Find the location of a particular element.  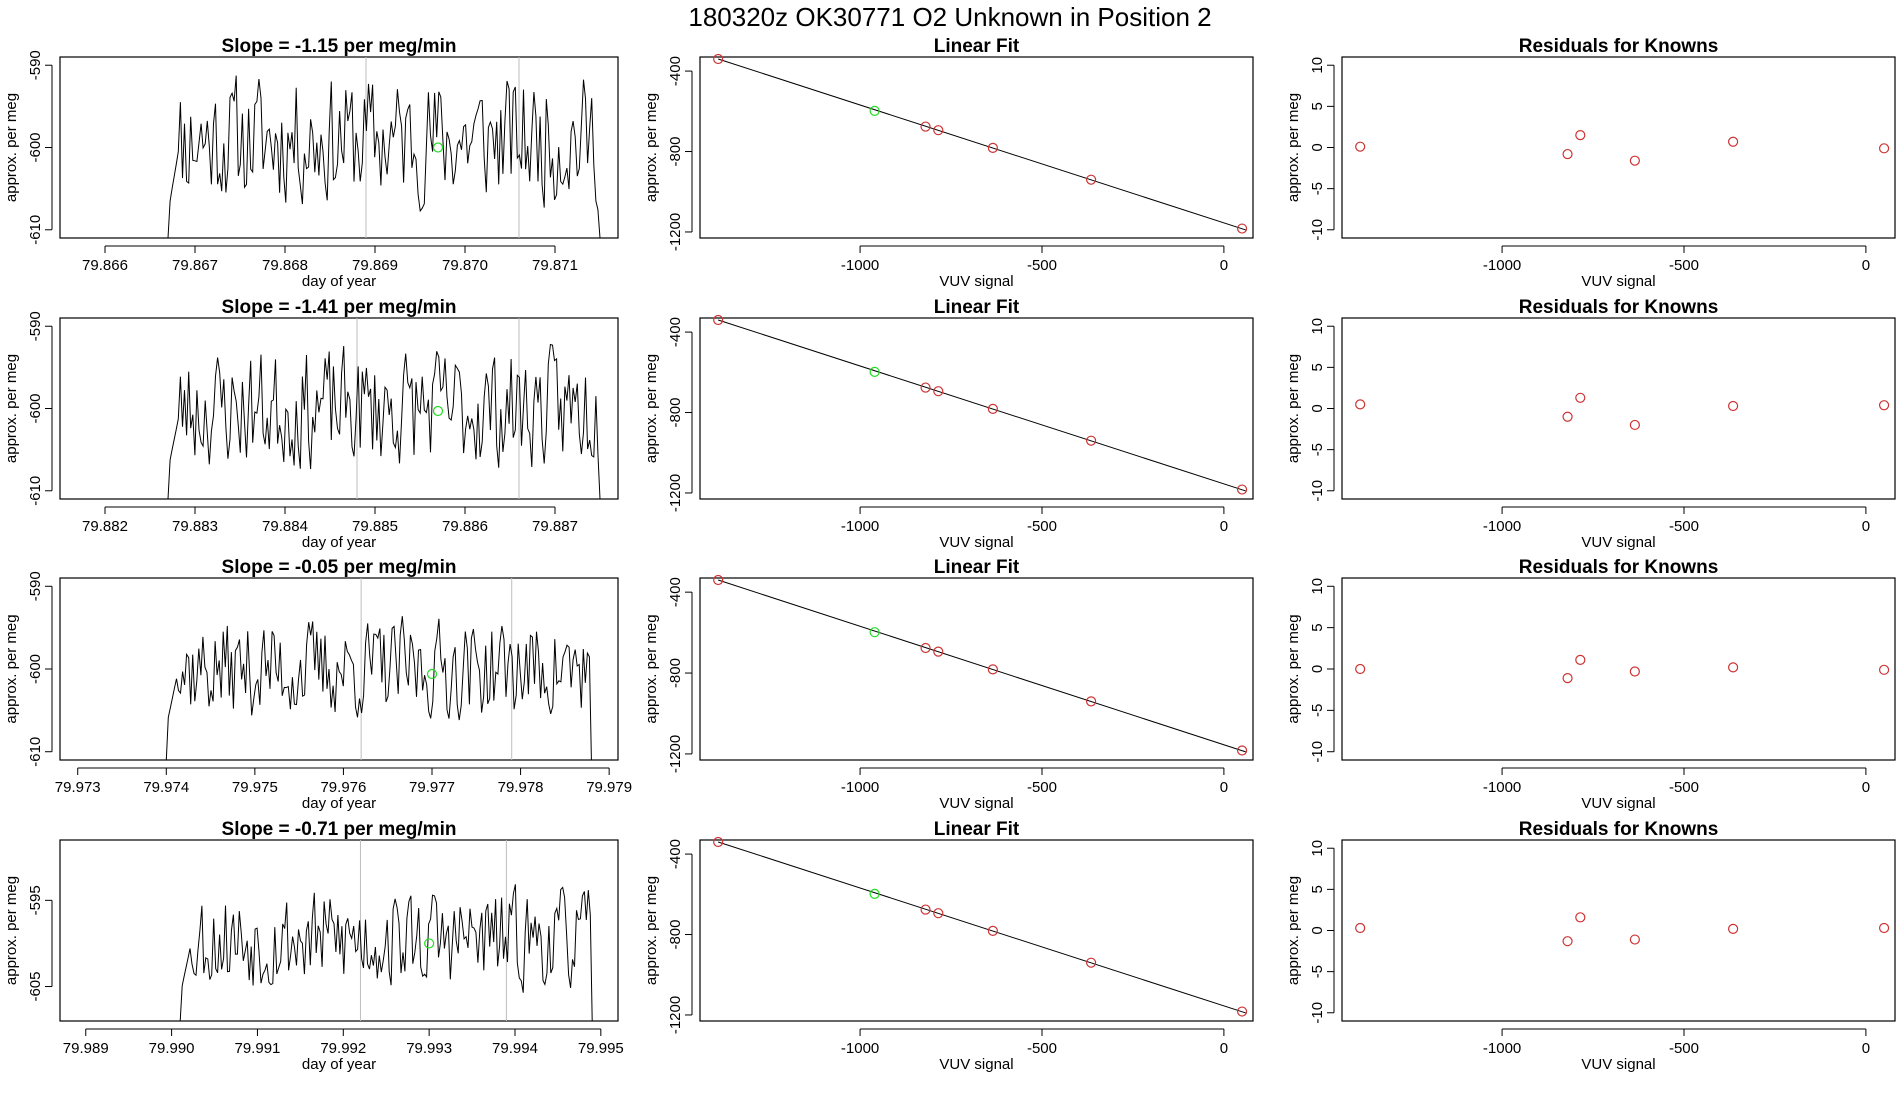

unknown-point is located at coordinates (874, 632).